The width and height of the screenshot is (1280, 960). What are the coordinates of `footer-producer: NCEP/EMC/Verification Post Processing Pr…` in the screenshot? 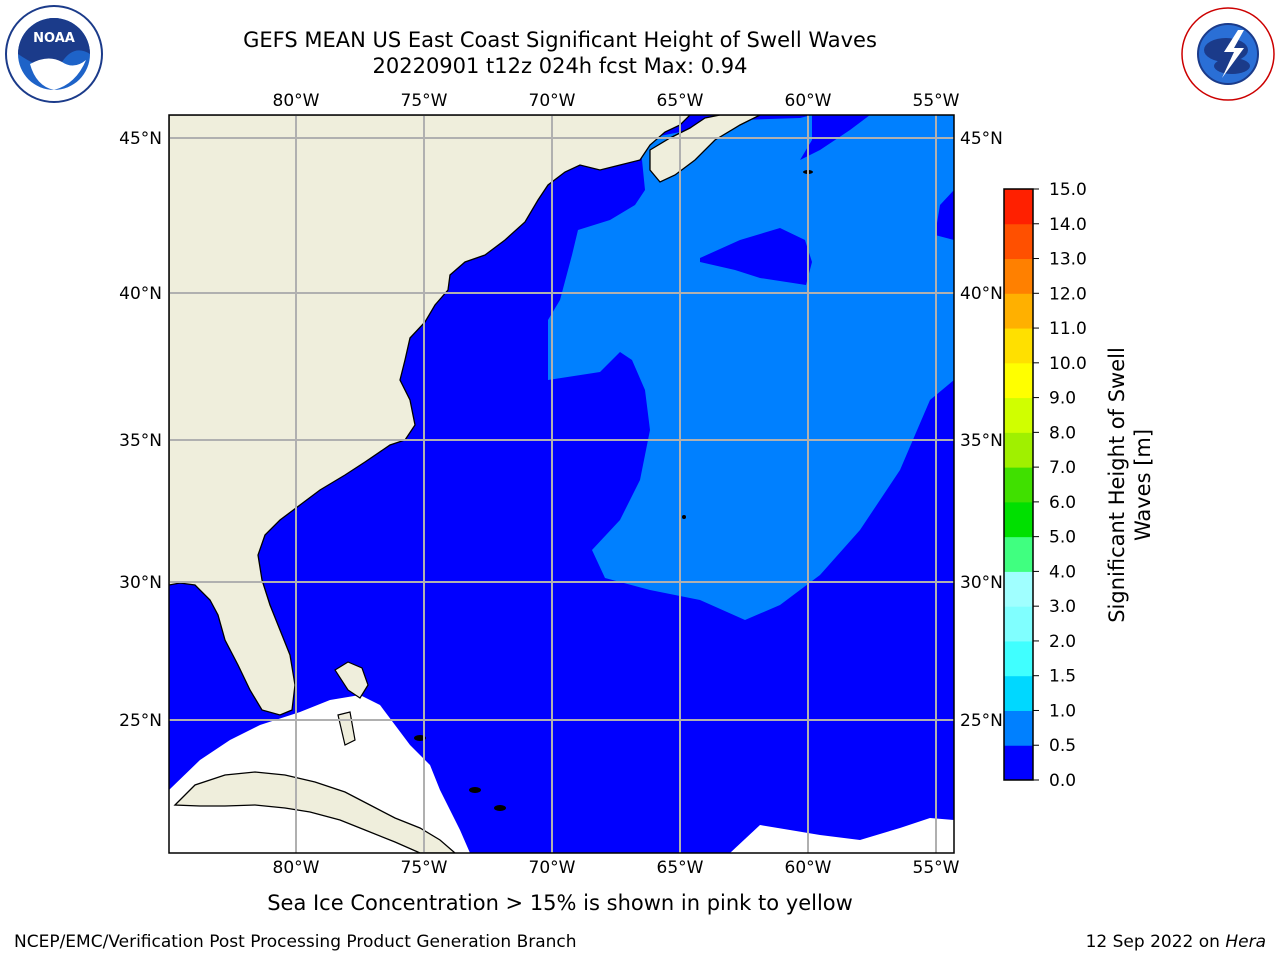 It's located at (295, 942).